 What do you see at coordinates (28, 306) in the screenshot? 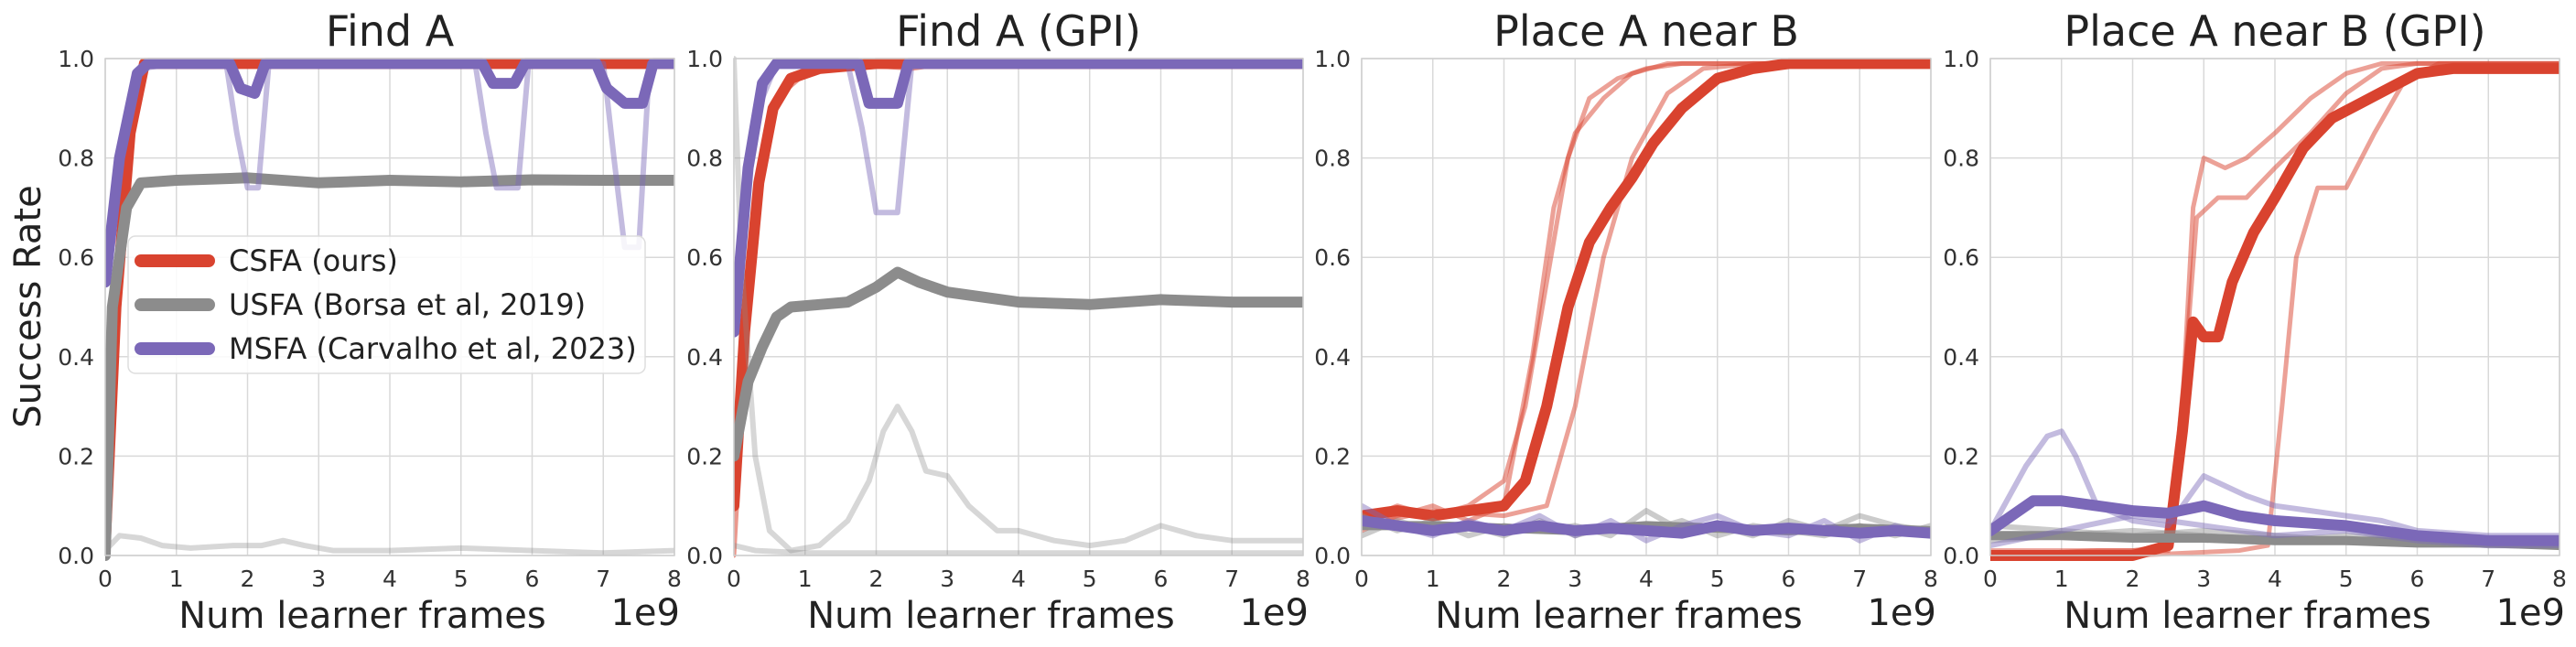
I see `y-axis-label: Success Rate` at bounding box center [28, 306].